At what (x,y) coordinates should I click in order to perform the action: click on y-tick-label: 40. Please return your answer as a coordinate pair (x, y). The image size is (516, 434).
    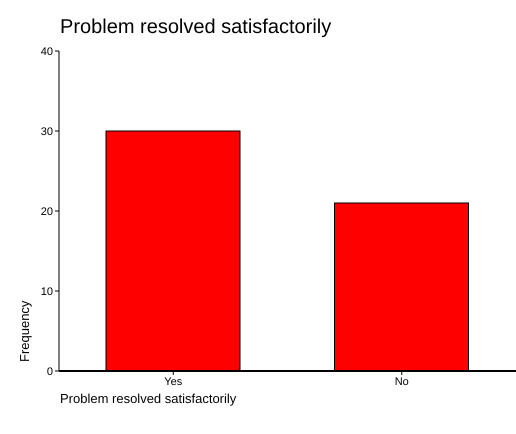
    Looking at the image, I should click on (46, 52).